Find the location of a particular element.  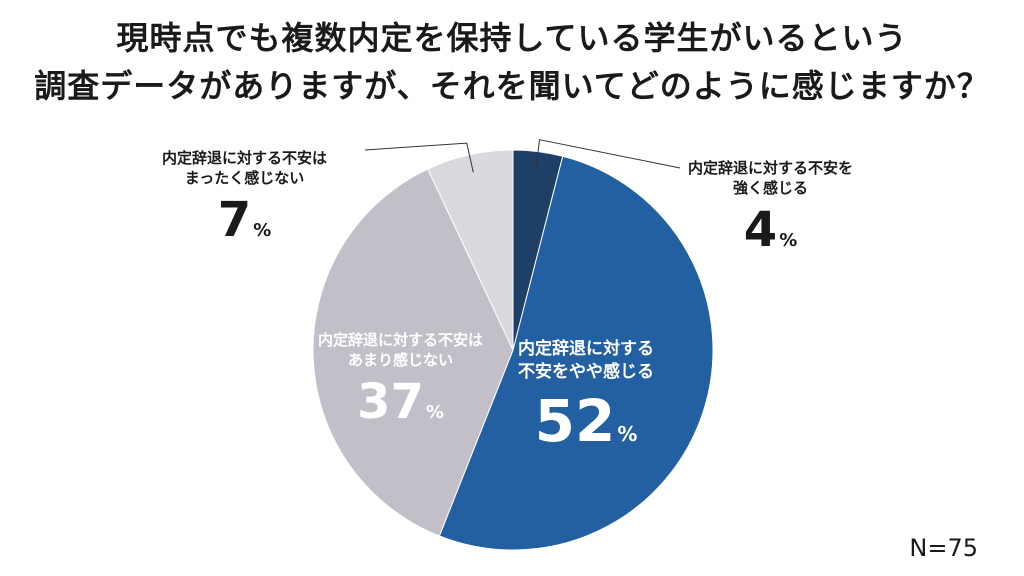

value-not-anxious-at-all-number: 7 is located at coordinates (234, 220).